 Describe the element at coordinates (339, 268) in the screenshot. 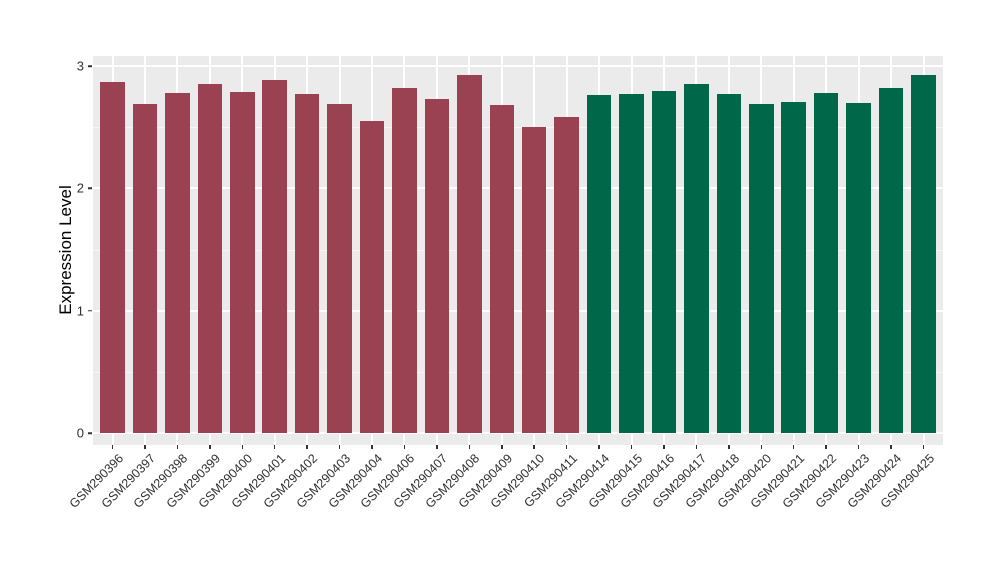

I see `bar-GSM290403` at that location.